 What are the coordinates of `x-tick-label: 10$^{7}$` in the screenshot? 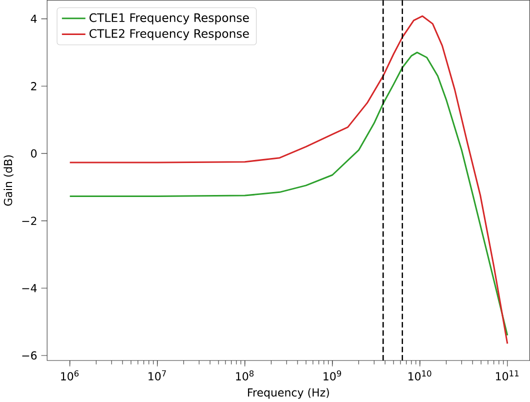 It's located at (157, 375).